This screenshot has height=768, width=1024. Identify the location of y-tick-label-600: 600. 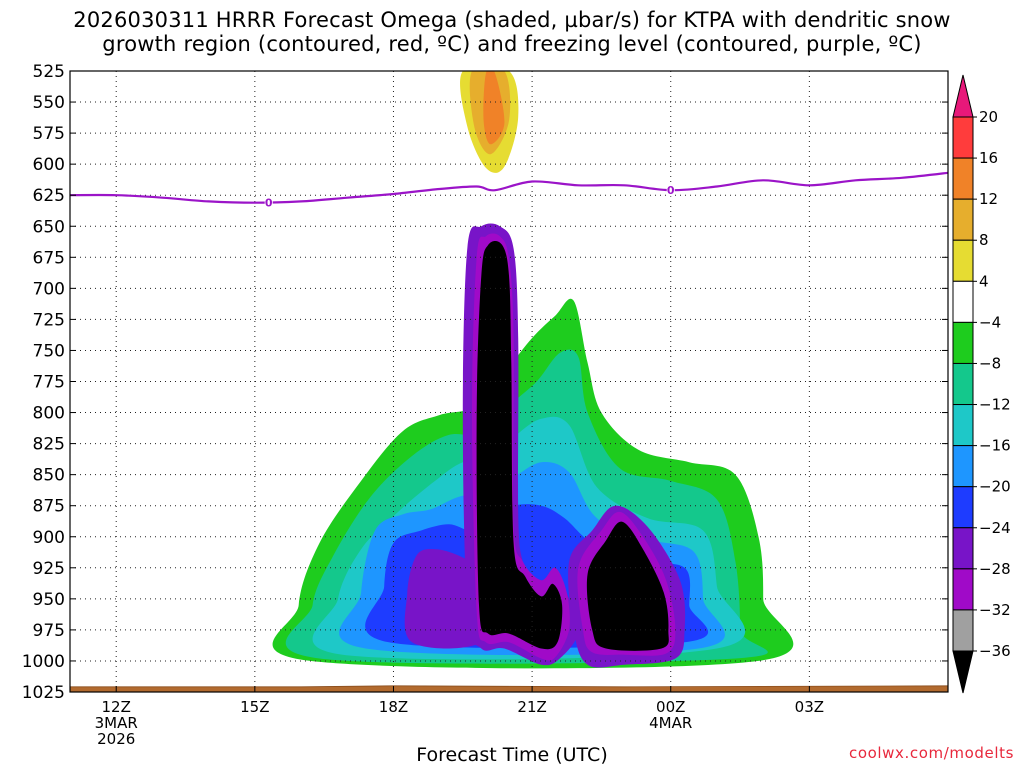
(49, 165).